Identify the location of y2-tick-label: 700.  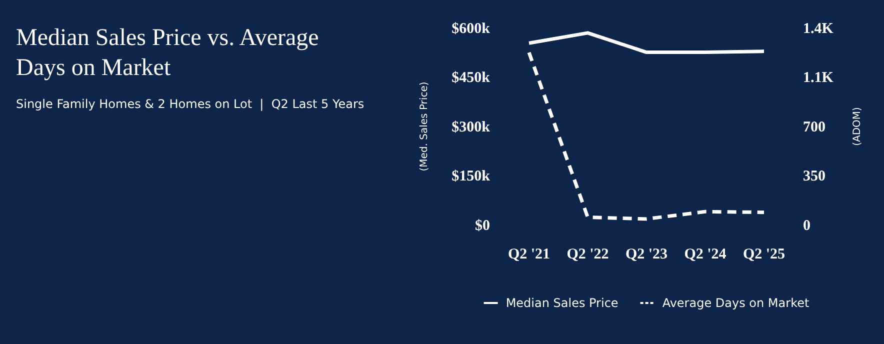
(814, 127).